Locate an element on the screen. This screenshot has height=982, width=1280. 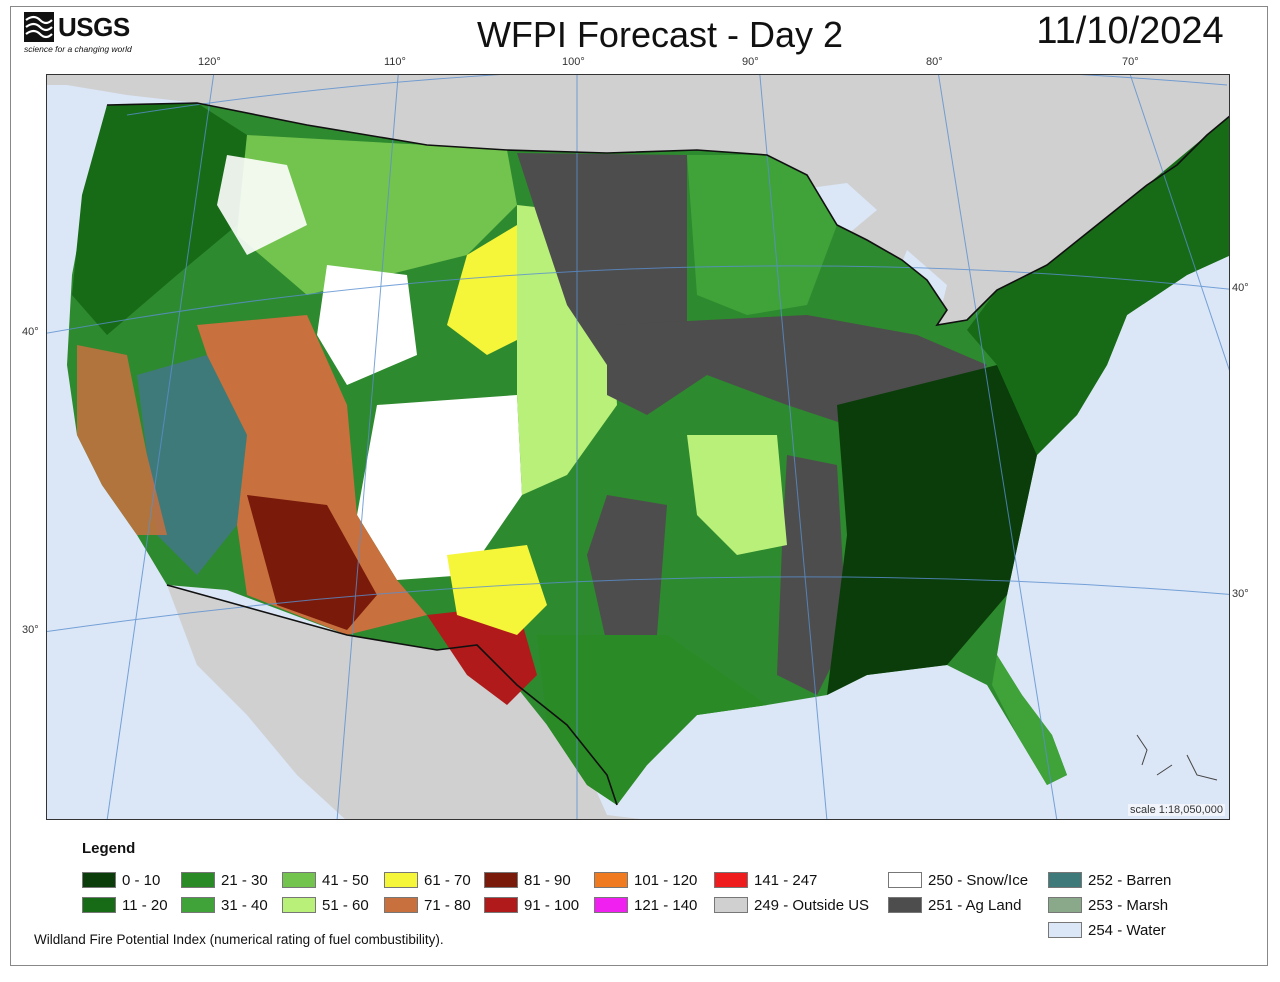
legend-label: 91 - 100 is located at coordinates (552, 905).